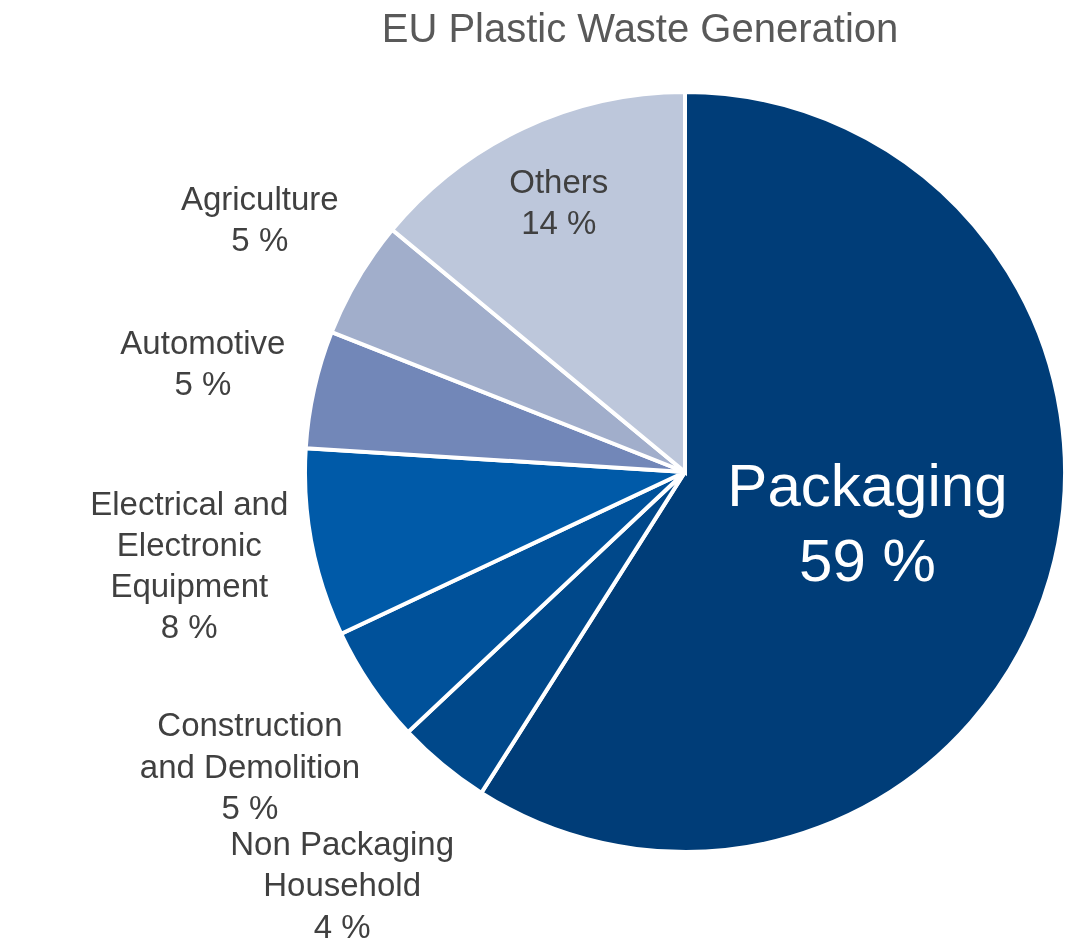 Image resolution: width=1079 pixels, height=951 pixels. What do you see at coordinates (867, 560) in the screenshot?
I see `data-label: 59 %` at bounding box center [867, 560].